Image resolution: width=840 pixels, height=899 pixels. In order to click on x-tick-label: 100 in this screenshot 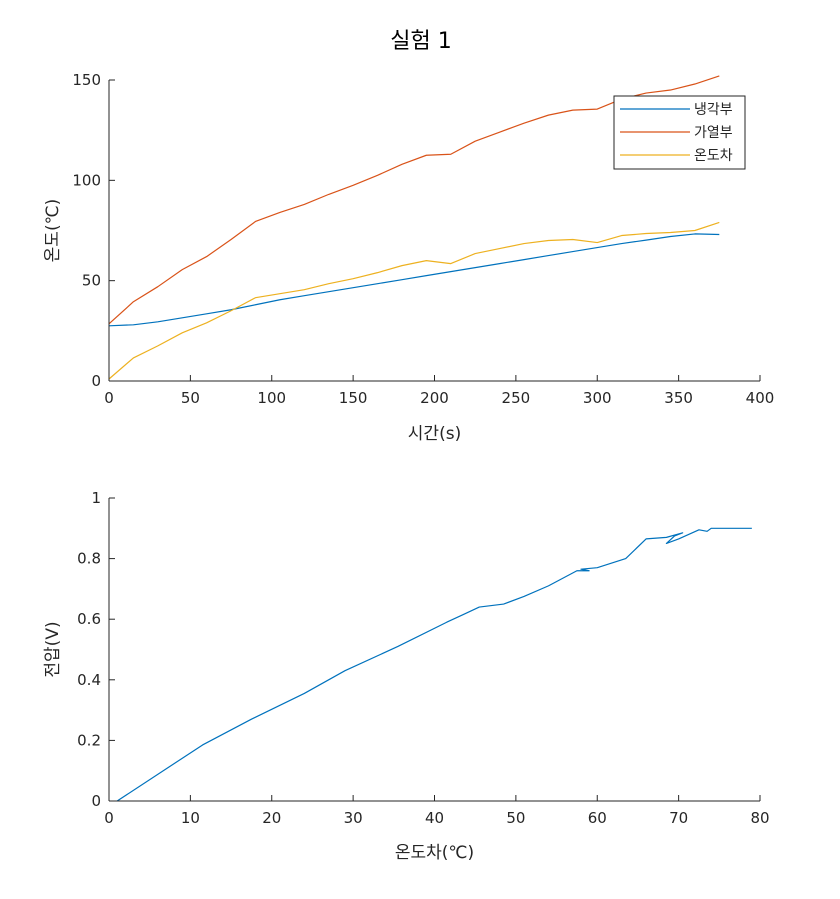, I will do `click(271, 398)`.